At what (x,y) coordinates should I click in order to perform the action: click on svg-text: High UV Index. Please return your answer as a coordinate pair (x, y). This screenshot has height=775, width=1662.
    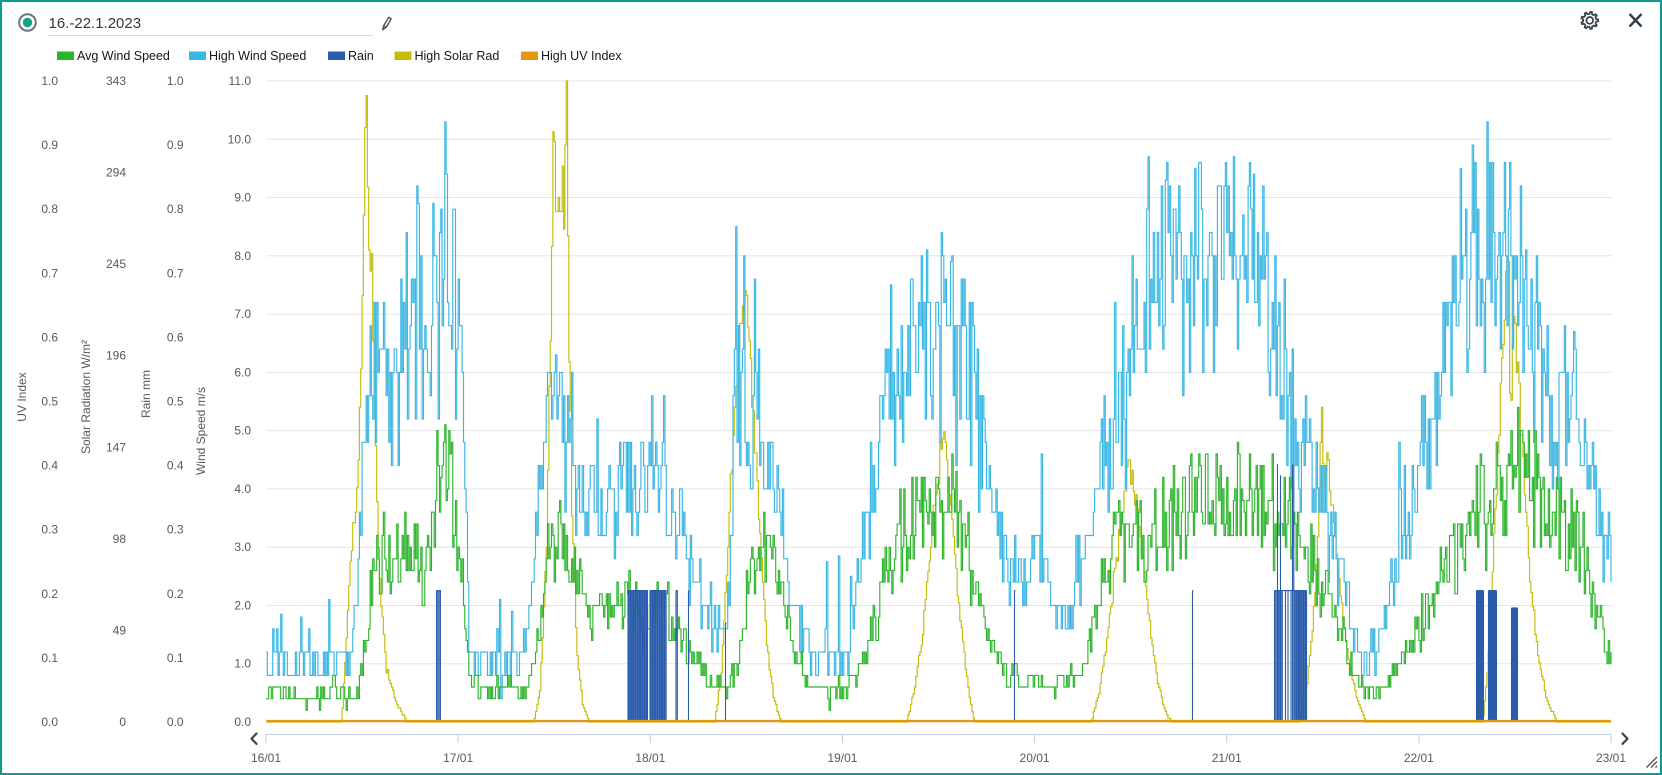
    Looking at the image, I should click on (581, 56).